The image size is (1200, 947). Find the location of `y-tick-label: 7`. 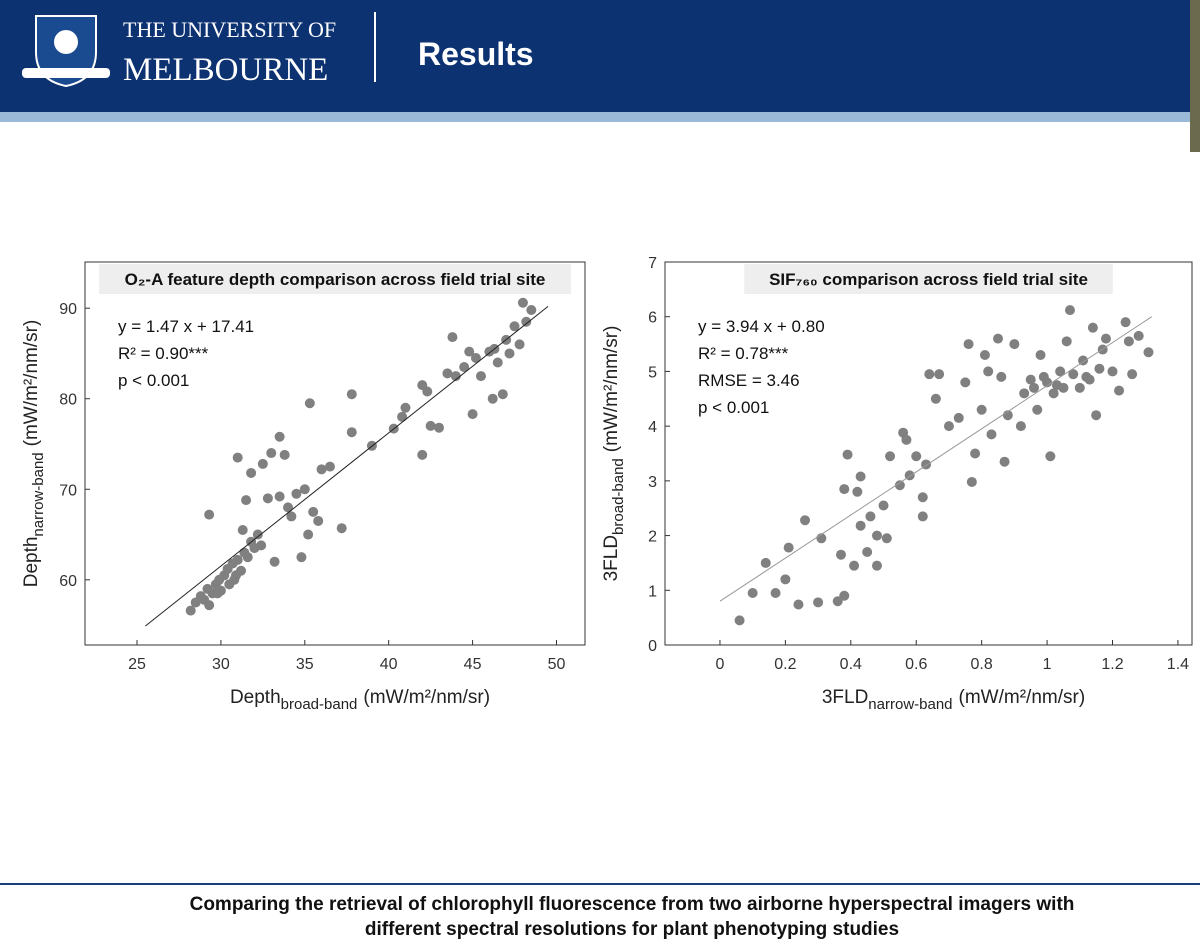

y-tick-label: 7 is located at coordinates (652, 263).